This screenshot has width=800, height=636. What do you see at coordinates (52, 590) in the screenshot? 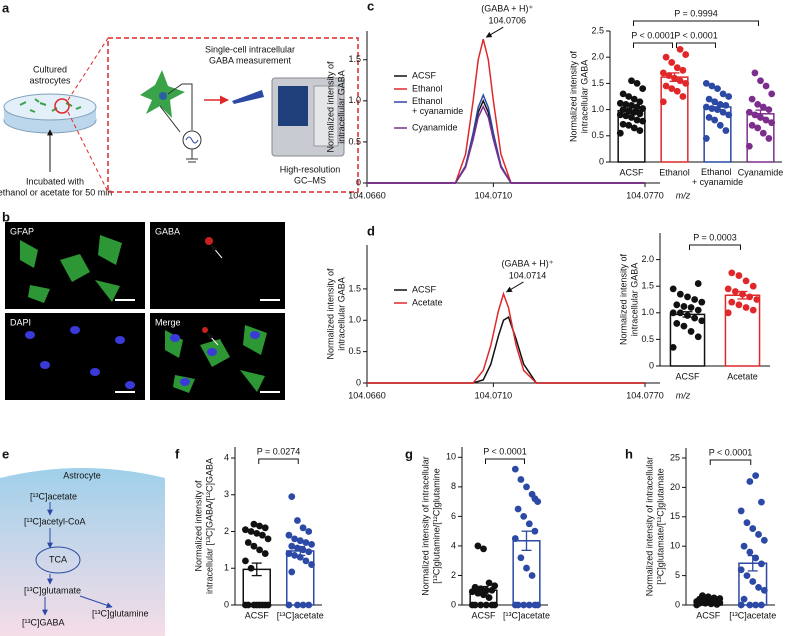
I see `metabolite: [¹³C]glutamate` at bounding box center [52, 590].